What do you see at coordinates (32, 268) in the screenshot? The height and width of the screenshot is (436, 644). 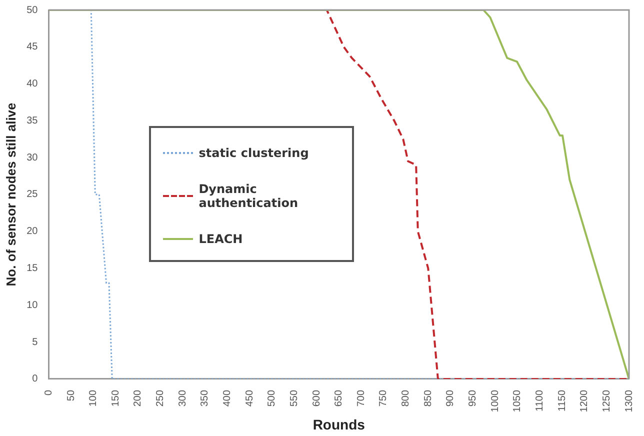 I see `y-tick-label: 15` at bounding box center [32, 268].